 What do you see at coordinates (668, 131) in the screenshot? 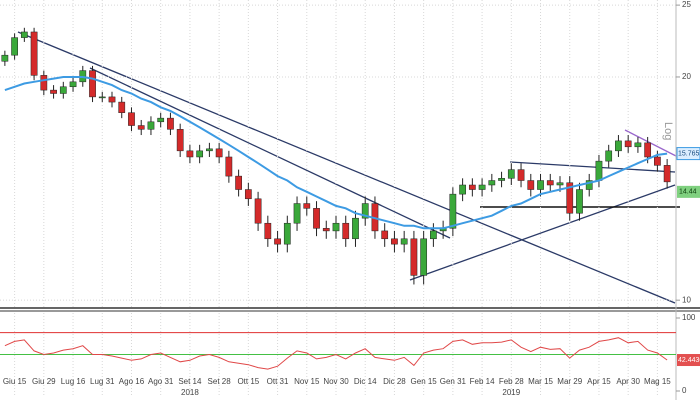
I see `scale-label: Log` at bounding box center [668, 131].